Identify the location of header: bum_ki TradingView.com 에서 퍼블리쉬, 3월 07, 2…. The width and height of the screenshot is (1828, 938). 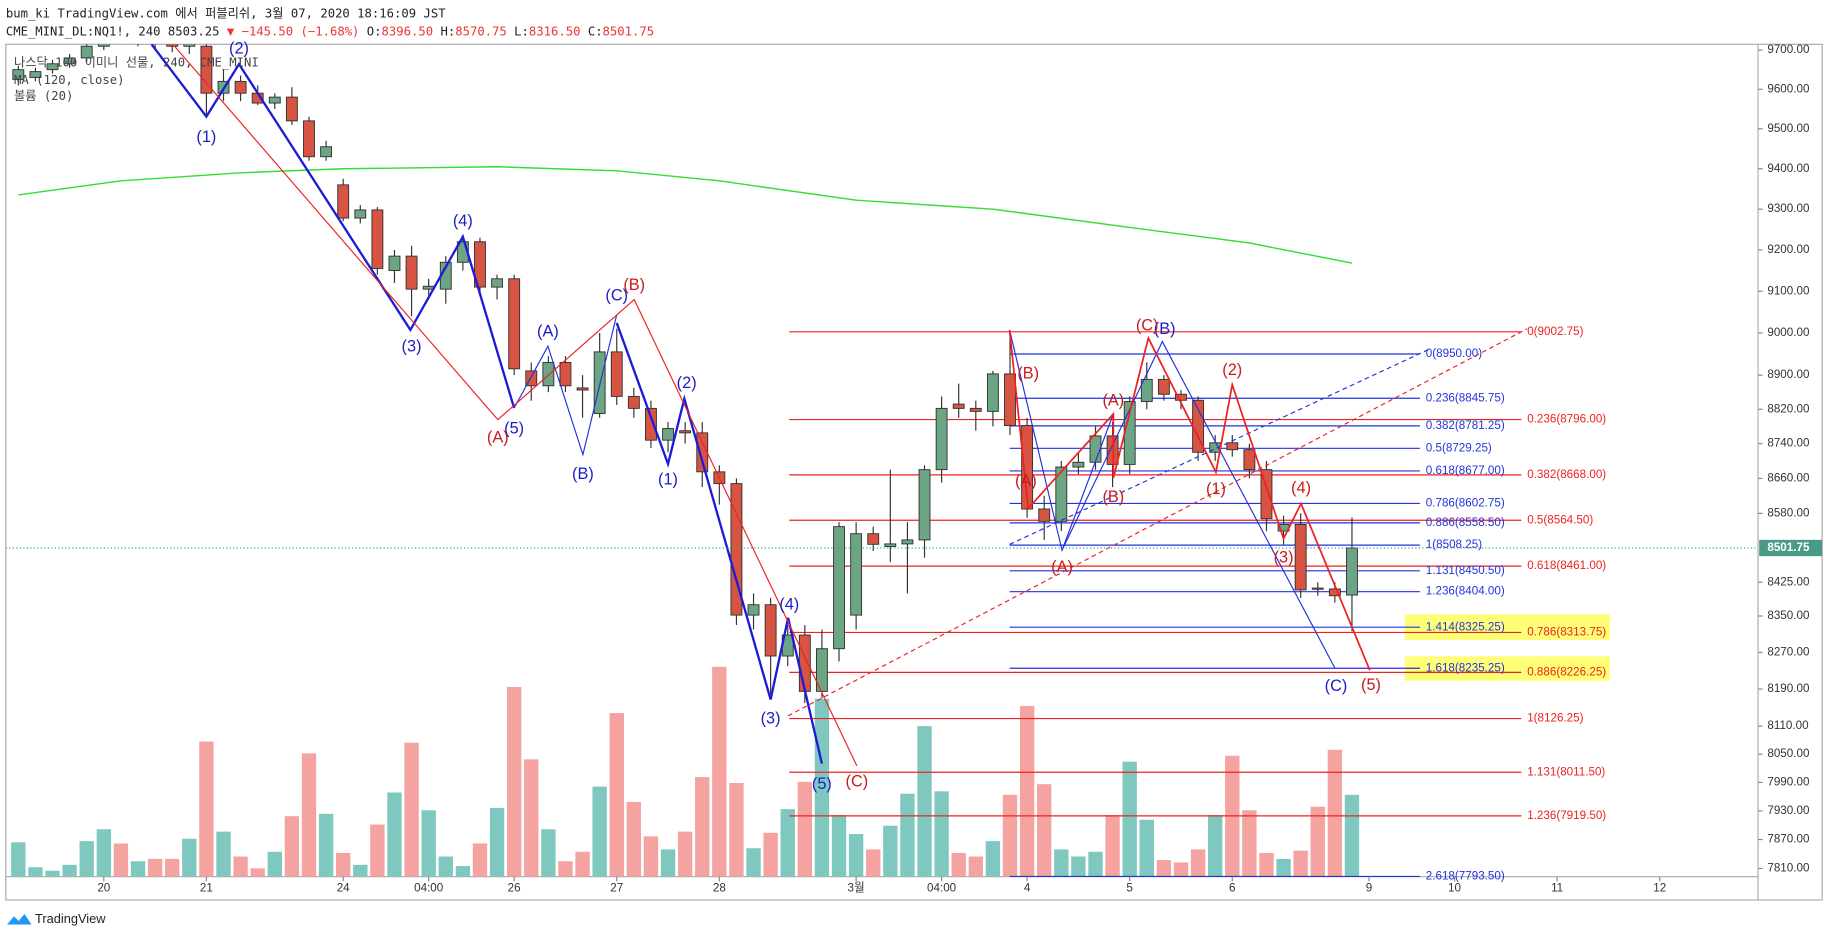
(330, 21).